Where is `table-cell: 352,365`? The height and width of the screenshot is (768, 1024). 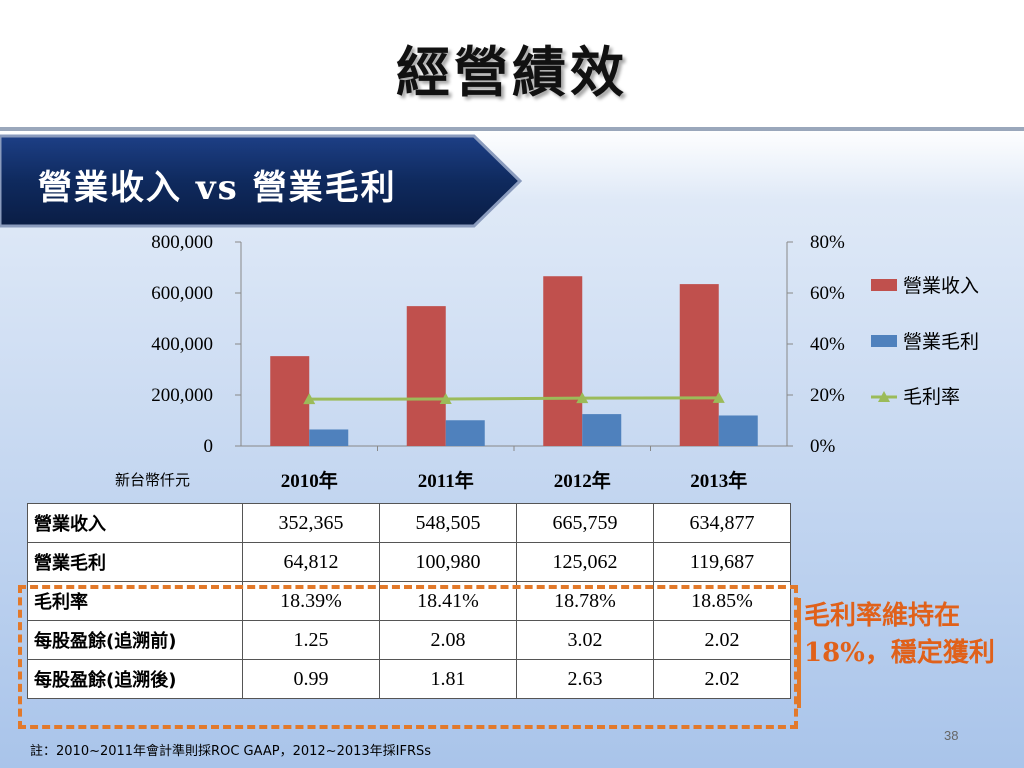
table-cell: 352,365 is located at coordinates (311, 523).